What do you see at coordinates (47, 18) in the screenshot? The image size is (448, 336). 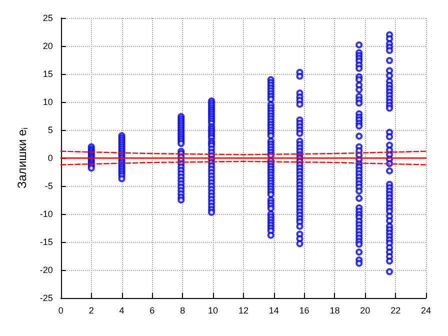 I see `y-tick-label: 25` at bounding box center [47, 18].